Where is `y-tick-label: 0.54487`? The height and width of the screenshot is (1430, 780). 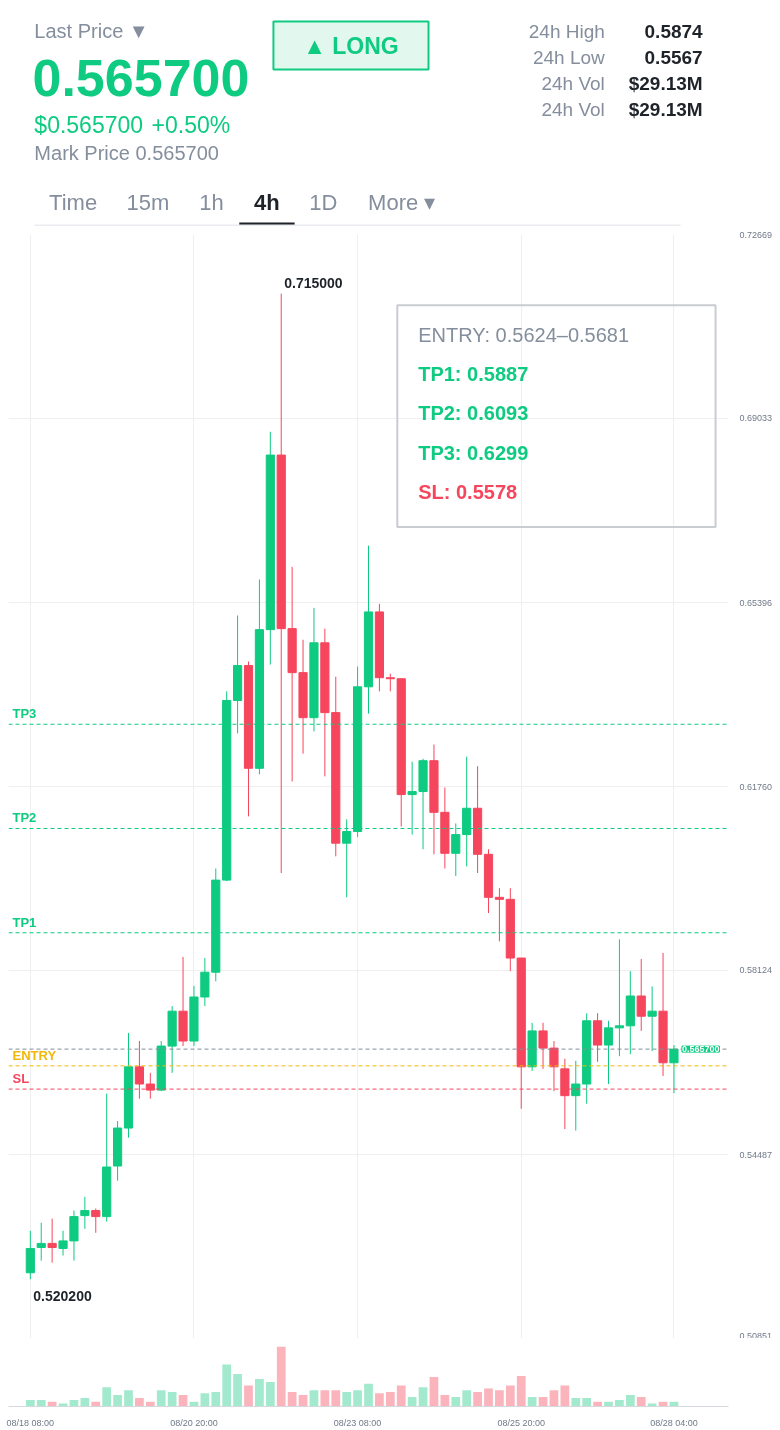 y-tick-label: 0.54487 is located at coordinates (756, 1154).